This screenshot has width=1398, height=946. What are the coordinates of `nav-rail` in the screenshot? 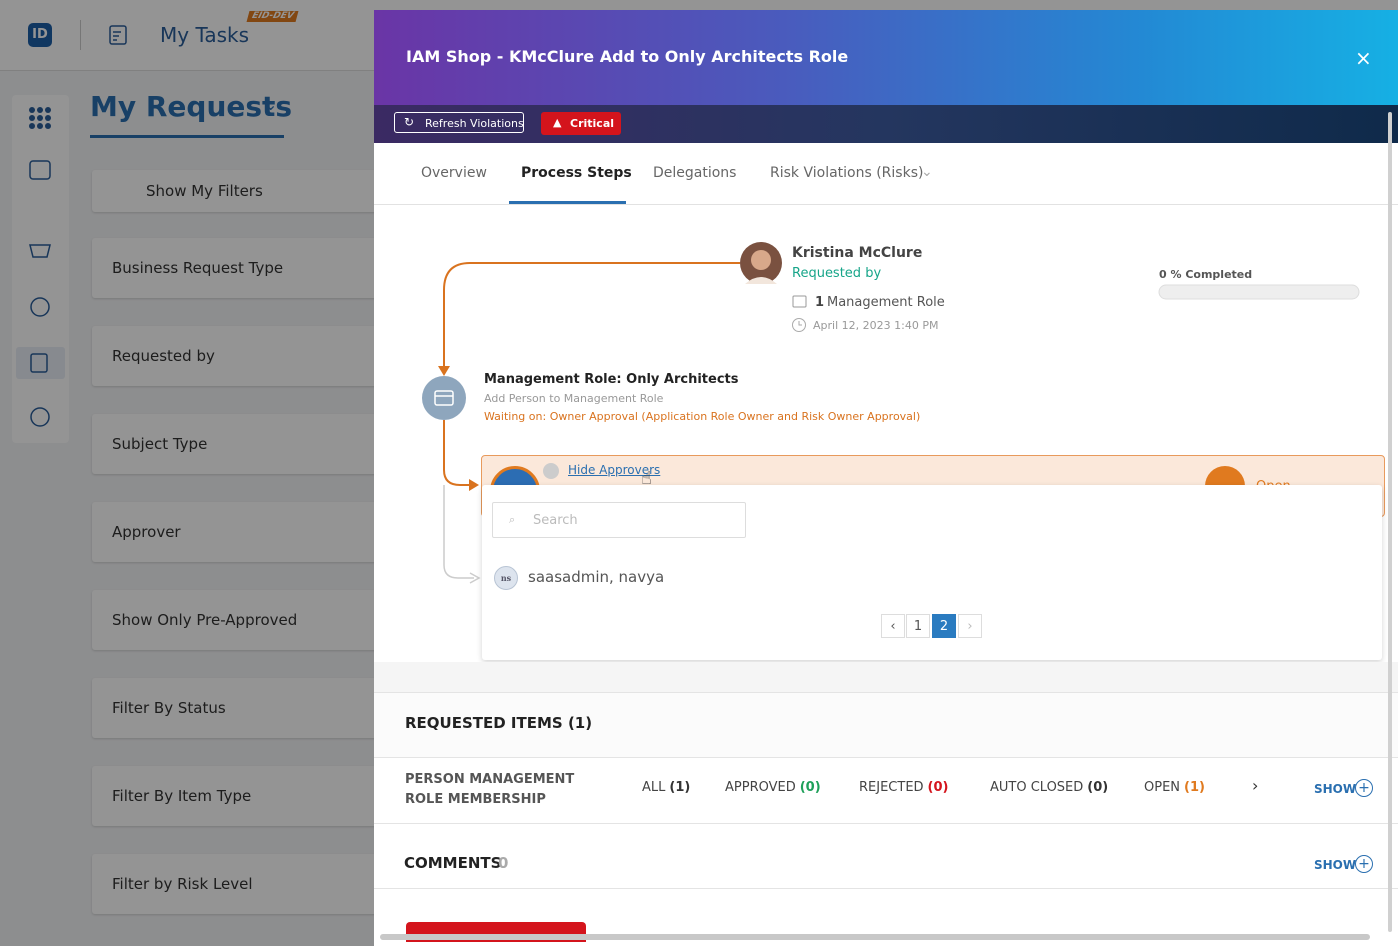 It's located at (40, 269).